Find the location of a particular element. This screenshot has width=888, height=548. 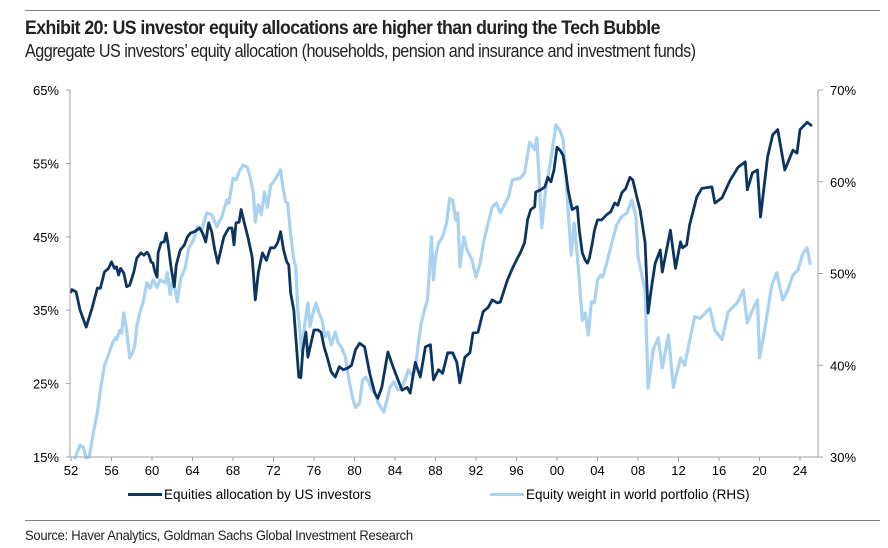

x-axis-tick-label: 92 is located at coordinates (476, 470).